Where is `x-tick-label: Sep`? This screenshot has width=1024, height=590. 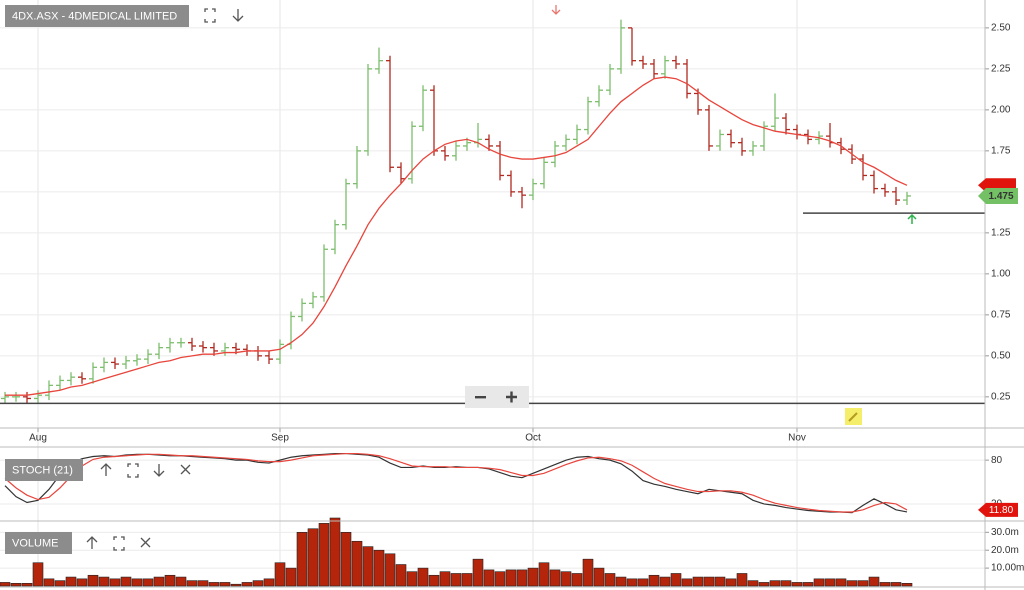 x-tick-label: Sep is located at coordinates (280, 438).